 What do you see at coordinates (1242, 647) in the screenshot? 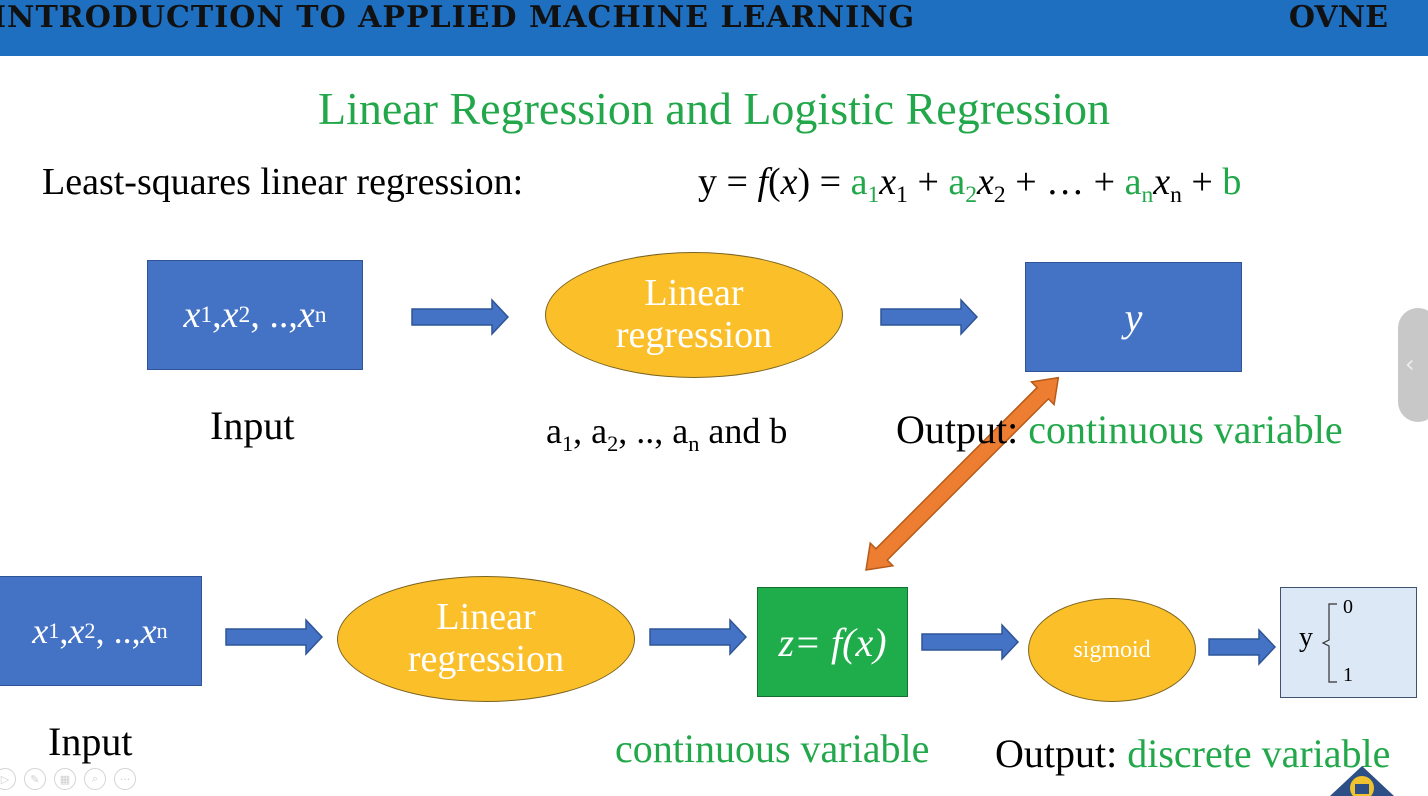
I see `arrow-sigmoid-to-output` at bounding box center [1242, 647].